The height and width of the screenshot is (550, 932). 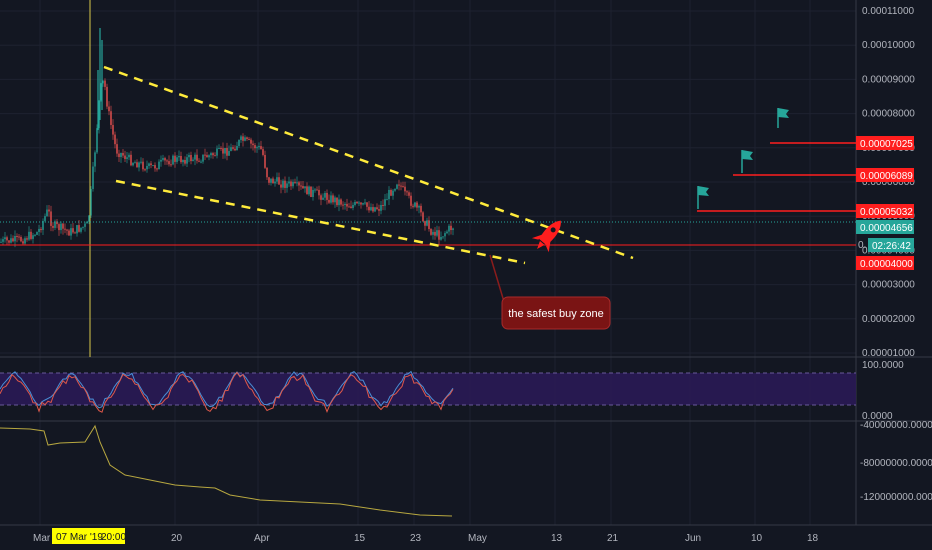 What do you see at coordinates (549, 235) in the screenshot?
I see `rocket-icon` at bounding box center [549, 235].